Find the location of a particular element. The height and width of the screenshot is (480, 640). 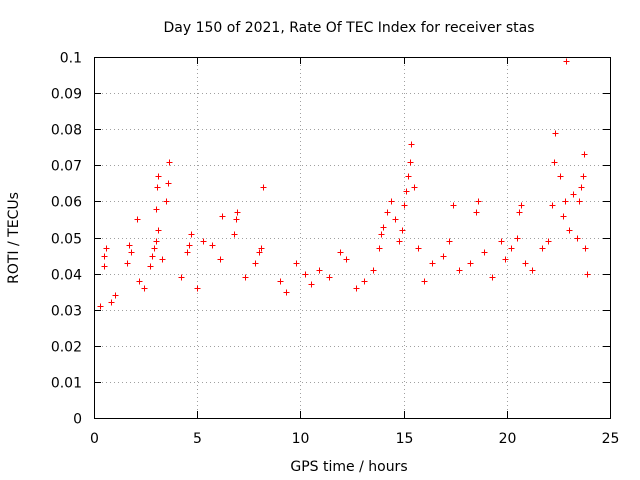

x-axis-label: GPS time / hours is located at coordinates (348, 467).